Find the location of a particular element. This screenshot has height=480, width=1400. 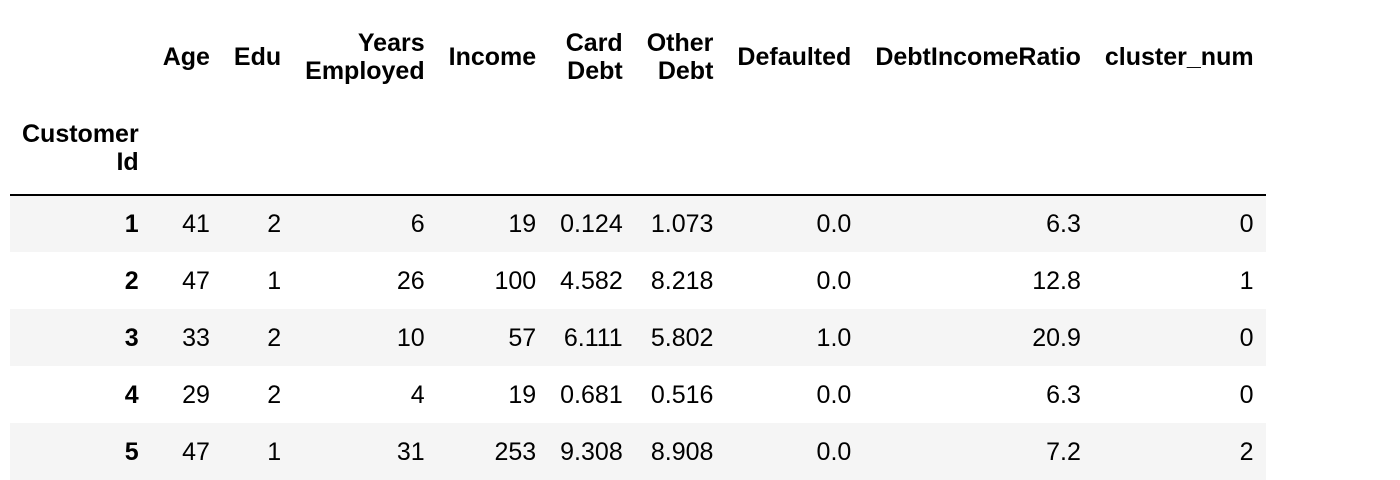

column-header-label: DebtIncomeRatio is located at coordinates (978, 57).